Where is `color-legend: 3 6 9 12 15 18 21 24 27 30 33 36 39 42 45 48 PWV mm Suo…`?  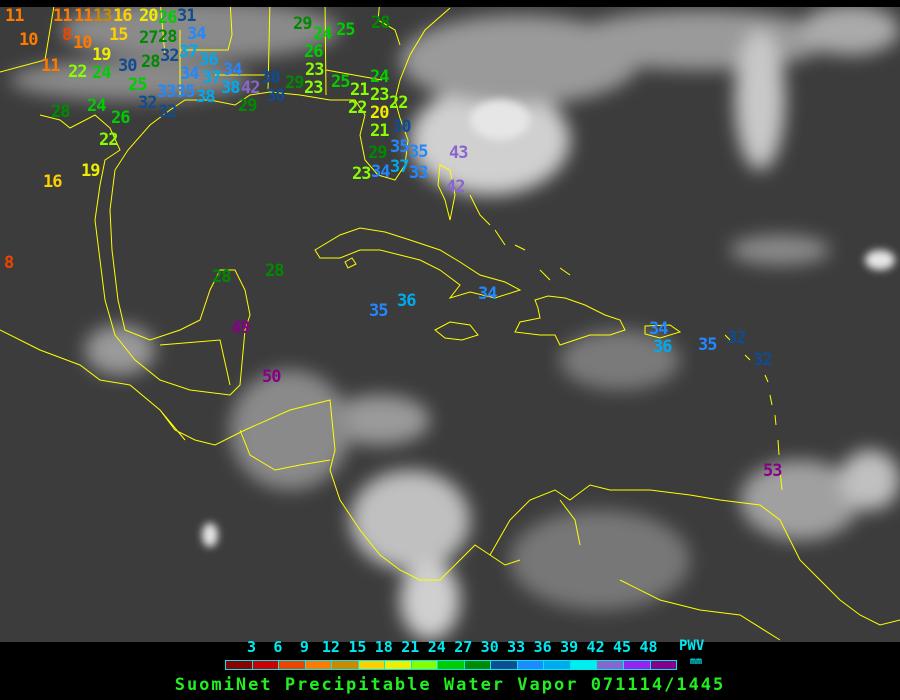
color-legend: 3 6 9 12 15 18 21 24 27 30 33 36 39 42 45 48 PWV mm Suo… is located at coordinates (450, 669).